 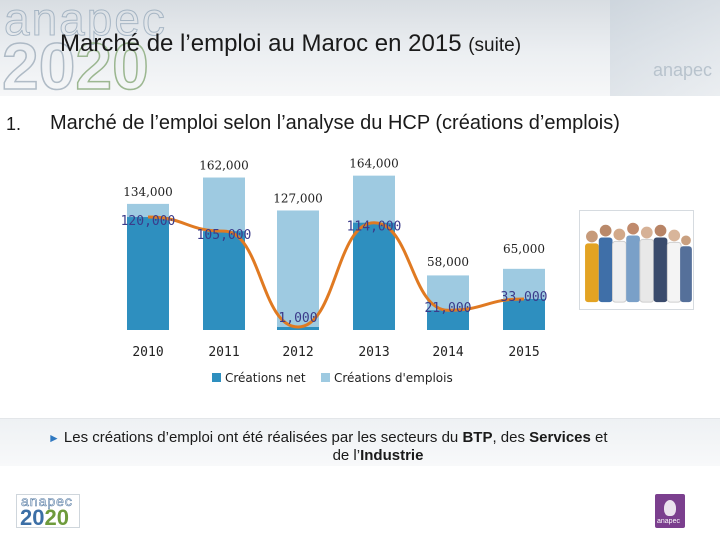 I want to click on bar-gross-2012, so click(x=298, y=270).